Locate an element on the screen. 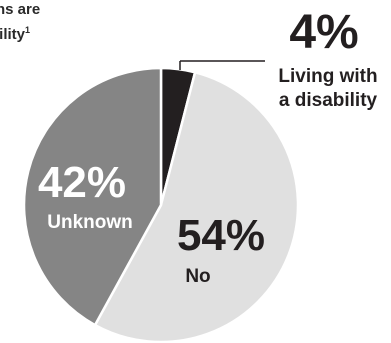 The height and width of the screenshot is (343, 391). chart-title: ns are bility1 is located at coordinates (20, 22).